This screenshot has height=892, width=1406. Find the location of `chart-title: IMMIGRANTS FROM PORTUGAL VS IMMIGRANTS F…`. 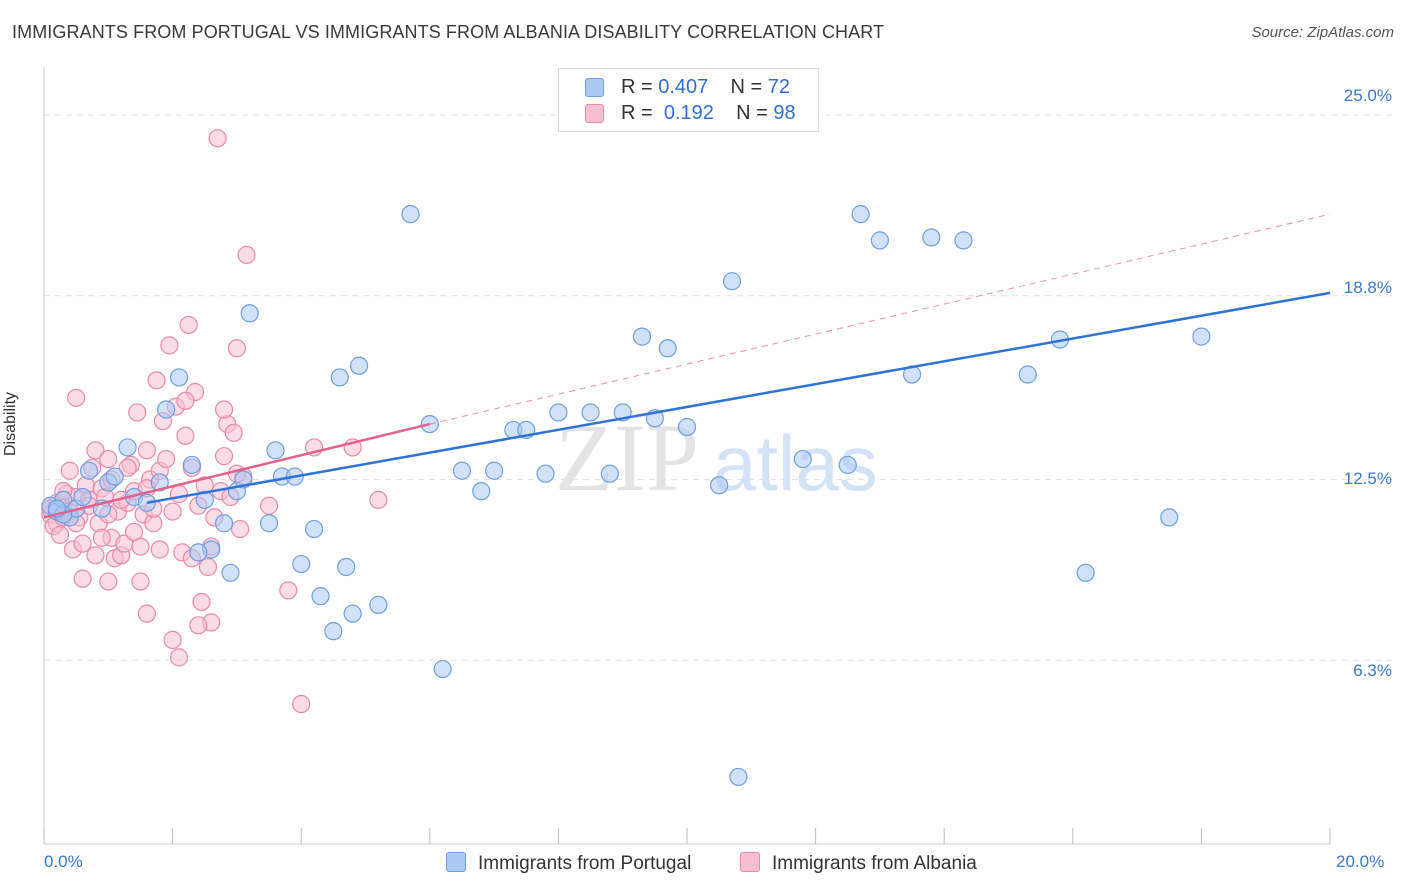

chart-title: IMMIGRANTS FROM PORTUGAL VS IMMIGRANTS F… is located at coordinates (448, 32).